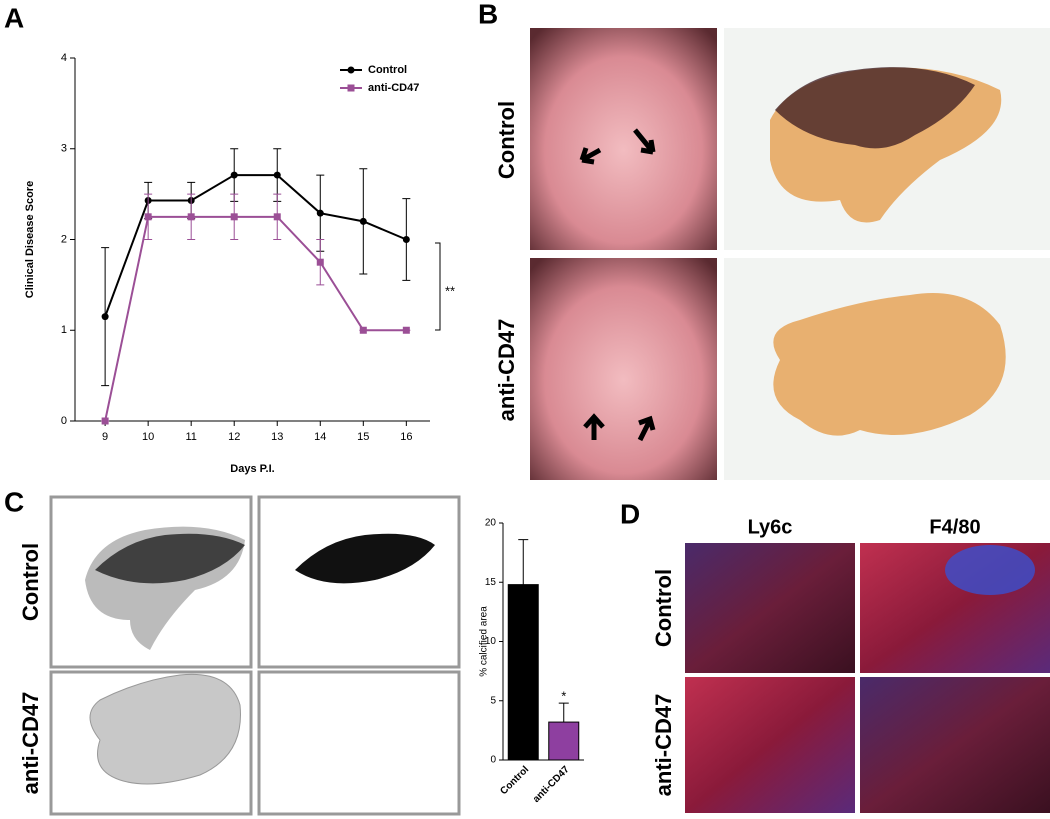  I want to click on y-tick-label: 10, so click(491, 641).